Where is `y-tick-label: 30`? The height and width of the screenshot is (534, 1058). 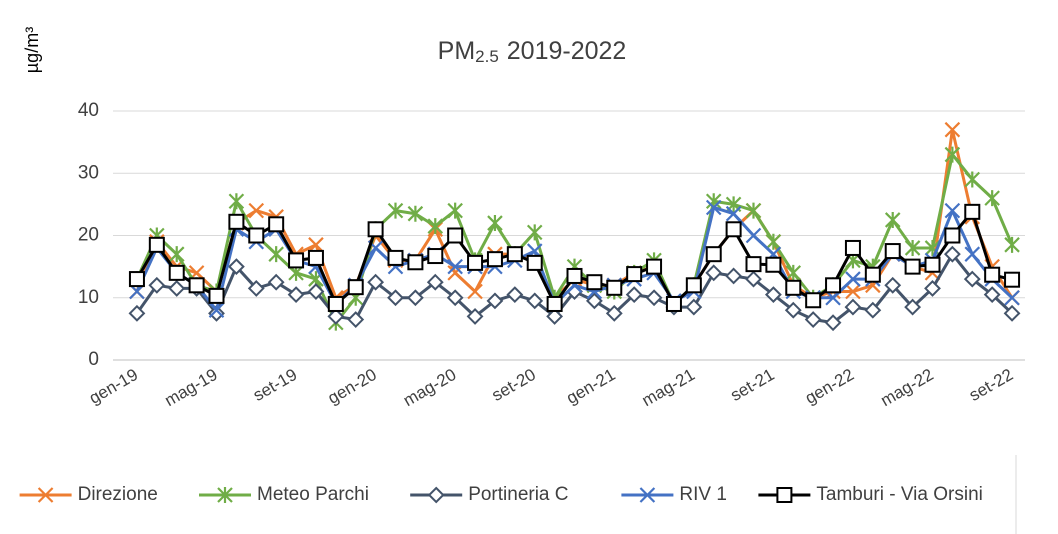 y-tick-label: 30 is located at coordinates (88, 172).